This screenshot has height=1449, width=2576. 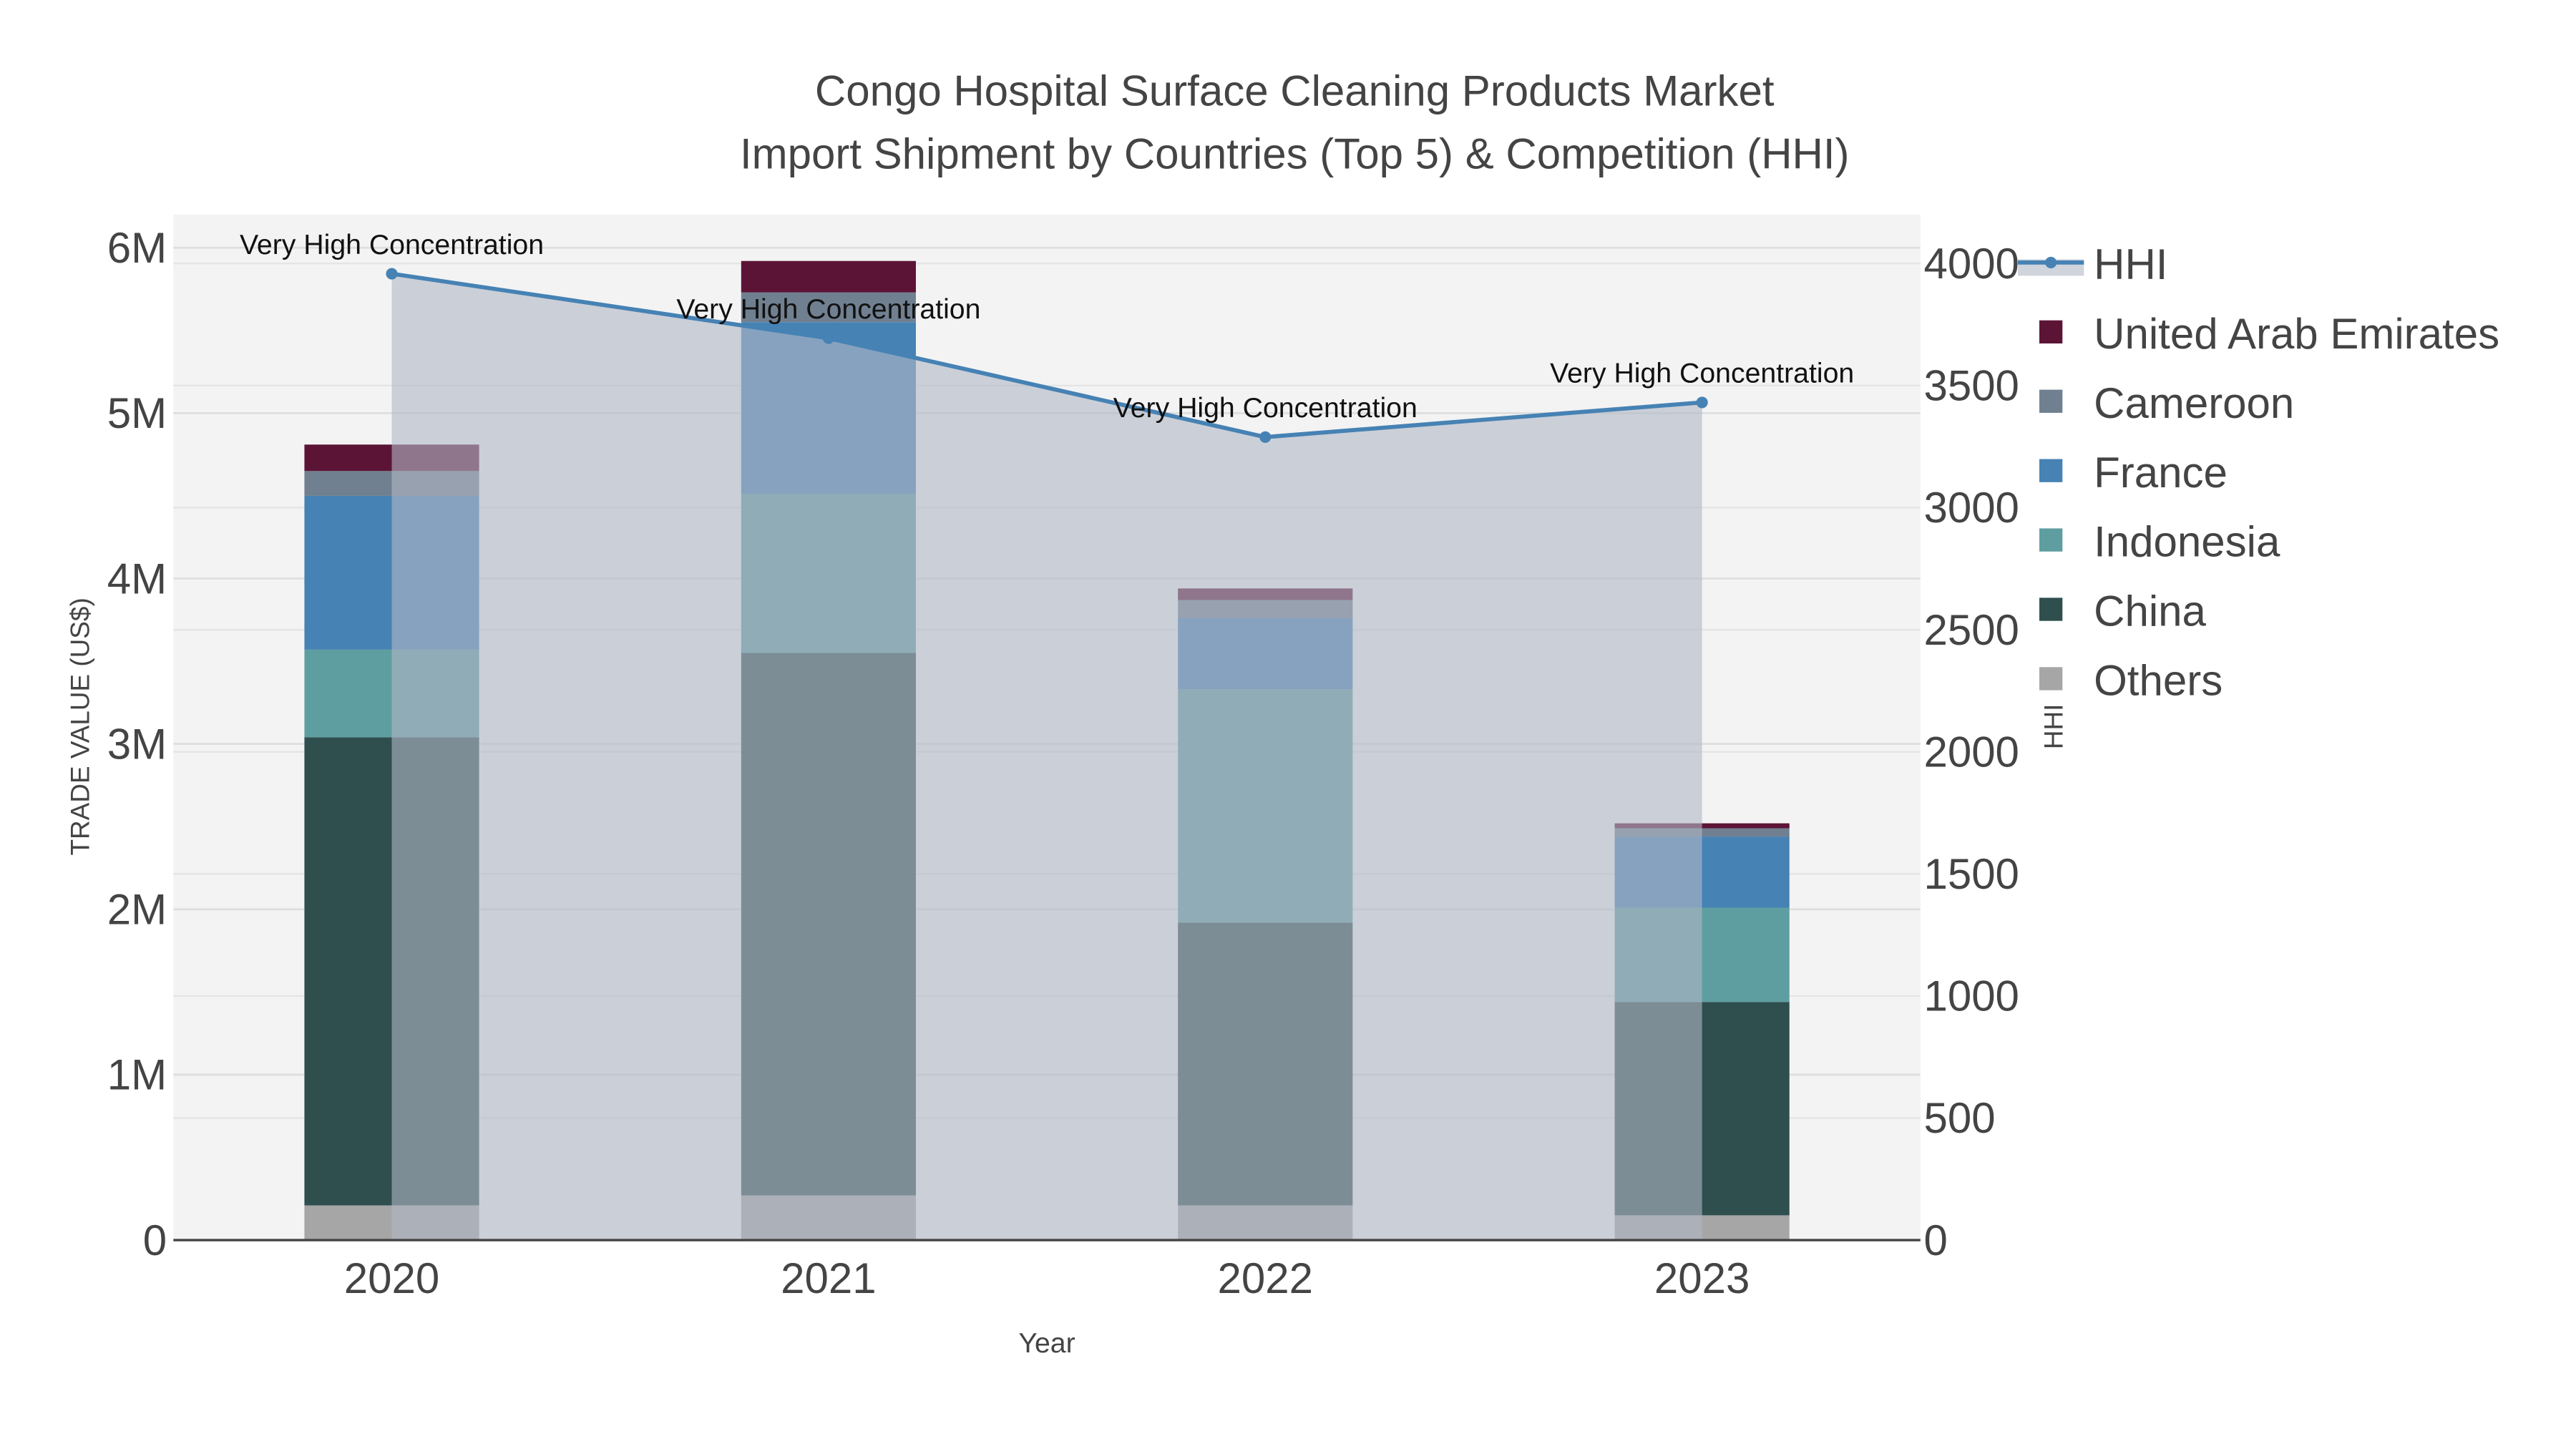 I want to click on y2-tick-label: 2500, so click(x=1971, y=630).